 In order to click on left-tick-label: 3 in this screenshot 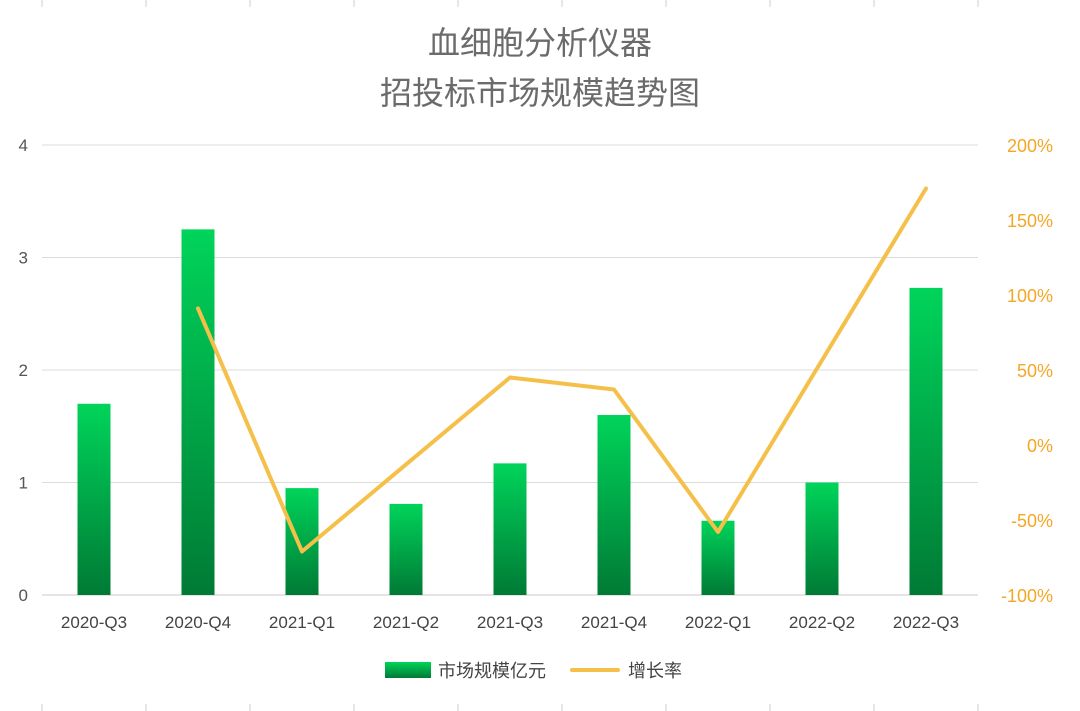, I will do `click(23, 258)`.